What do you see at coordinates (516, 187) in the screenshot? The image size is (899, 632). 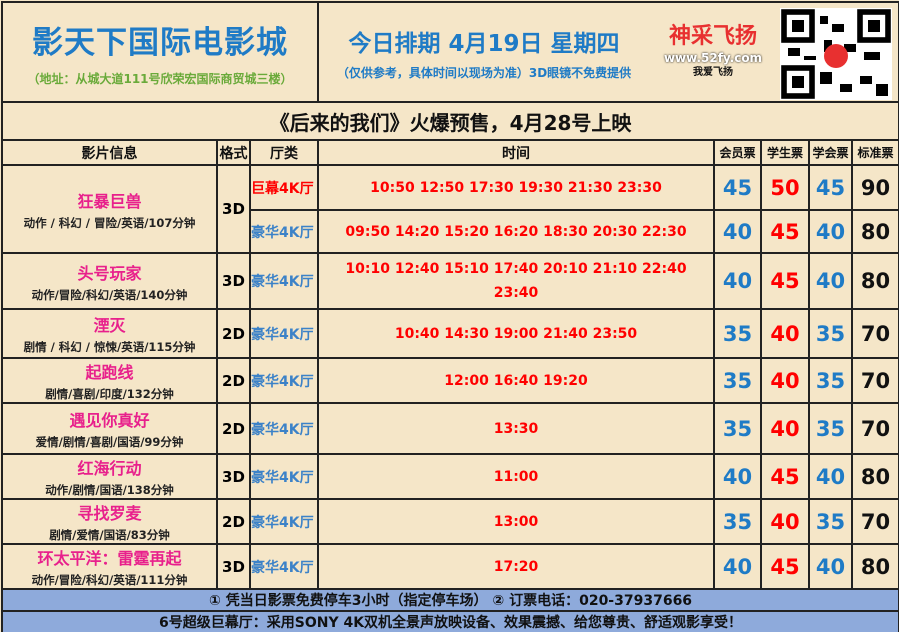 I see `showtimes: 10:50 12:50 17:30 19:30 21:30 23:30` at bounding box center [516, 187].